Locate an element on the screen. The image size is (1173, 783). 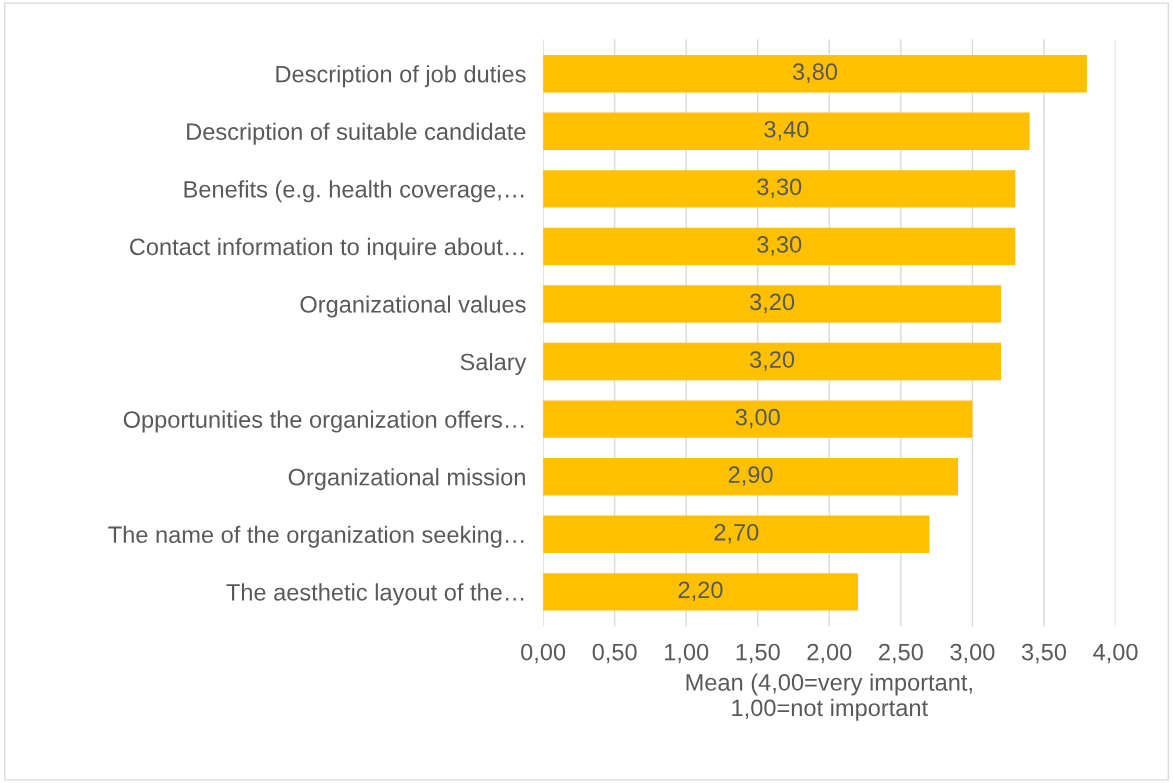
x-tick-label: 0,50 is located at coordinates (614, 653).